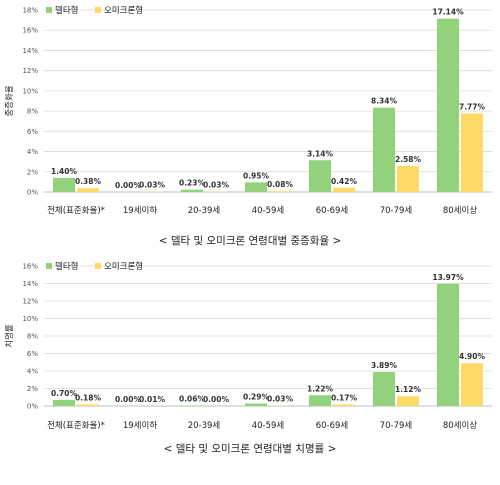  Describe the element at coordinates (320, 388) in the screenshot. I see `data-label: 1.22%` at that location.